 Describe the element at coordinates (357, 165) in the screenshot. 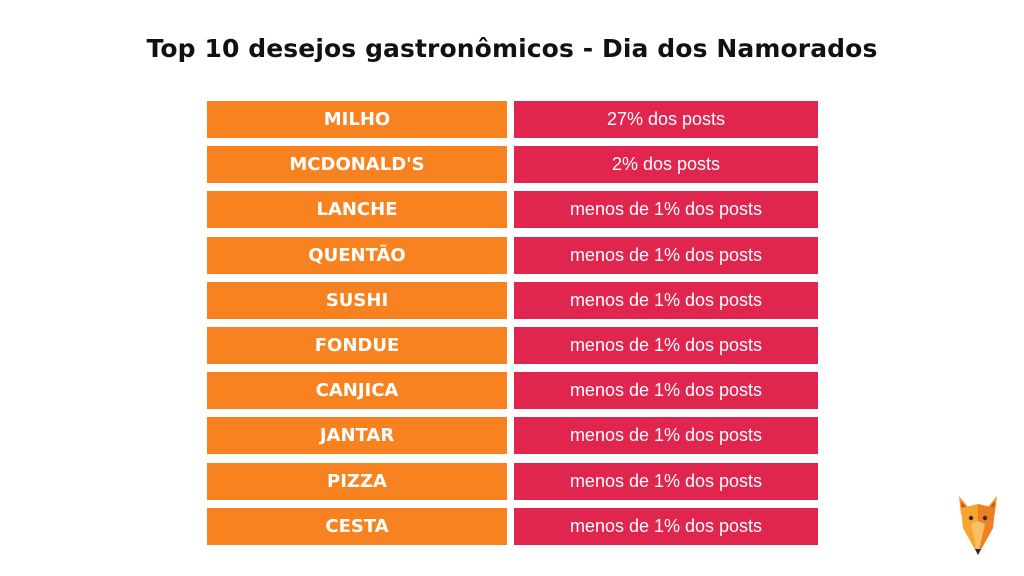

I see `item-cell: MCDONALD'S` at that location.